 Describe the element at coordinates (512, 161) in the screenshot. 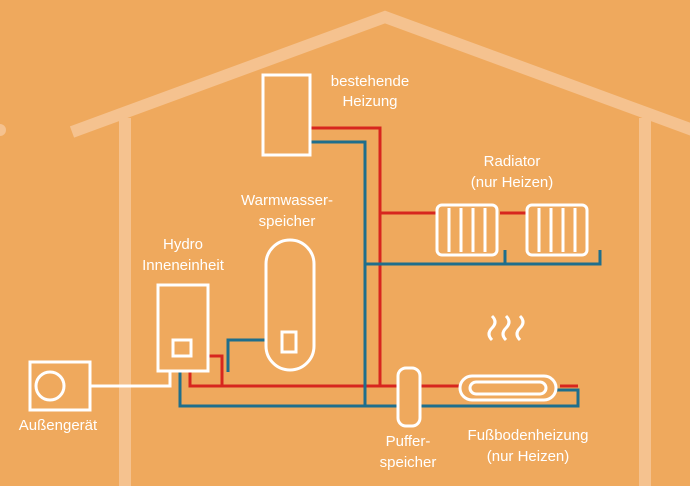

I see `label: Radiator` at that location.